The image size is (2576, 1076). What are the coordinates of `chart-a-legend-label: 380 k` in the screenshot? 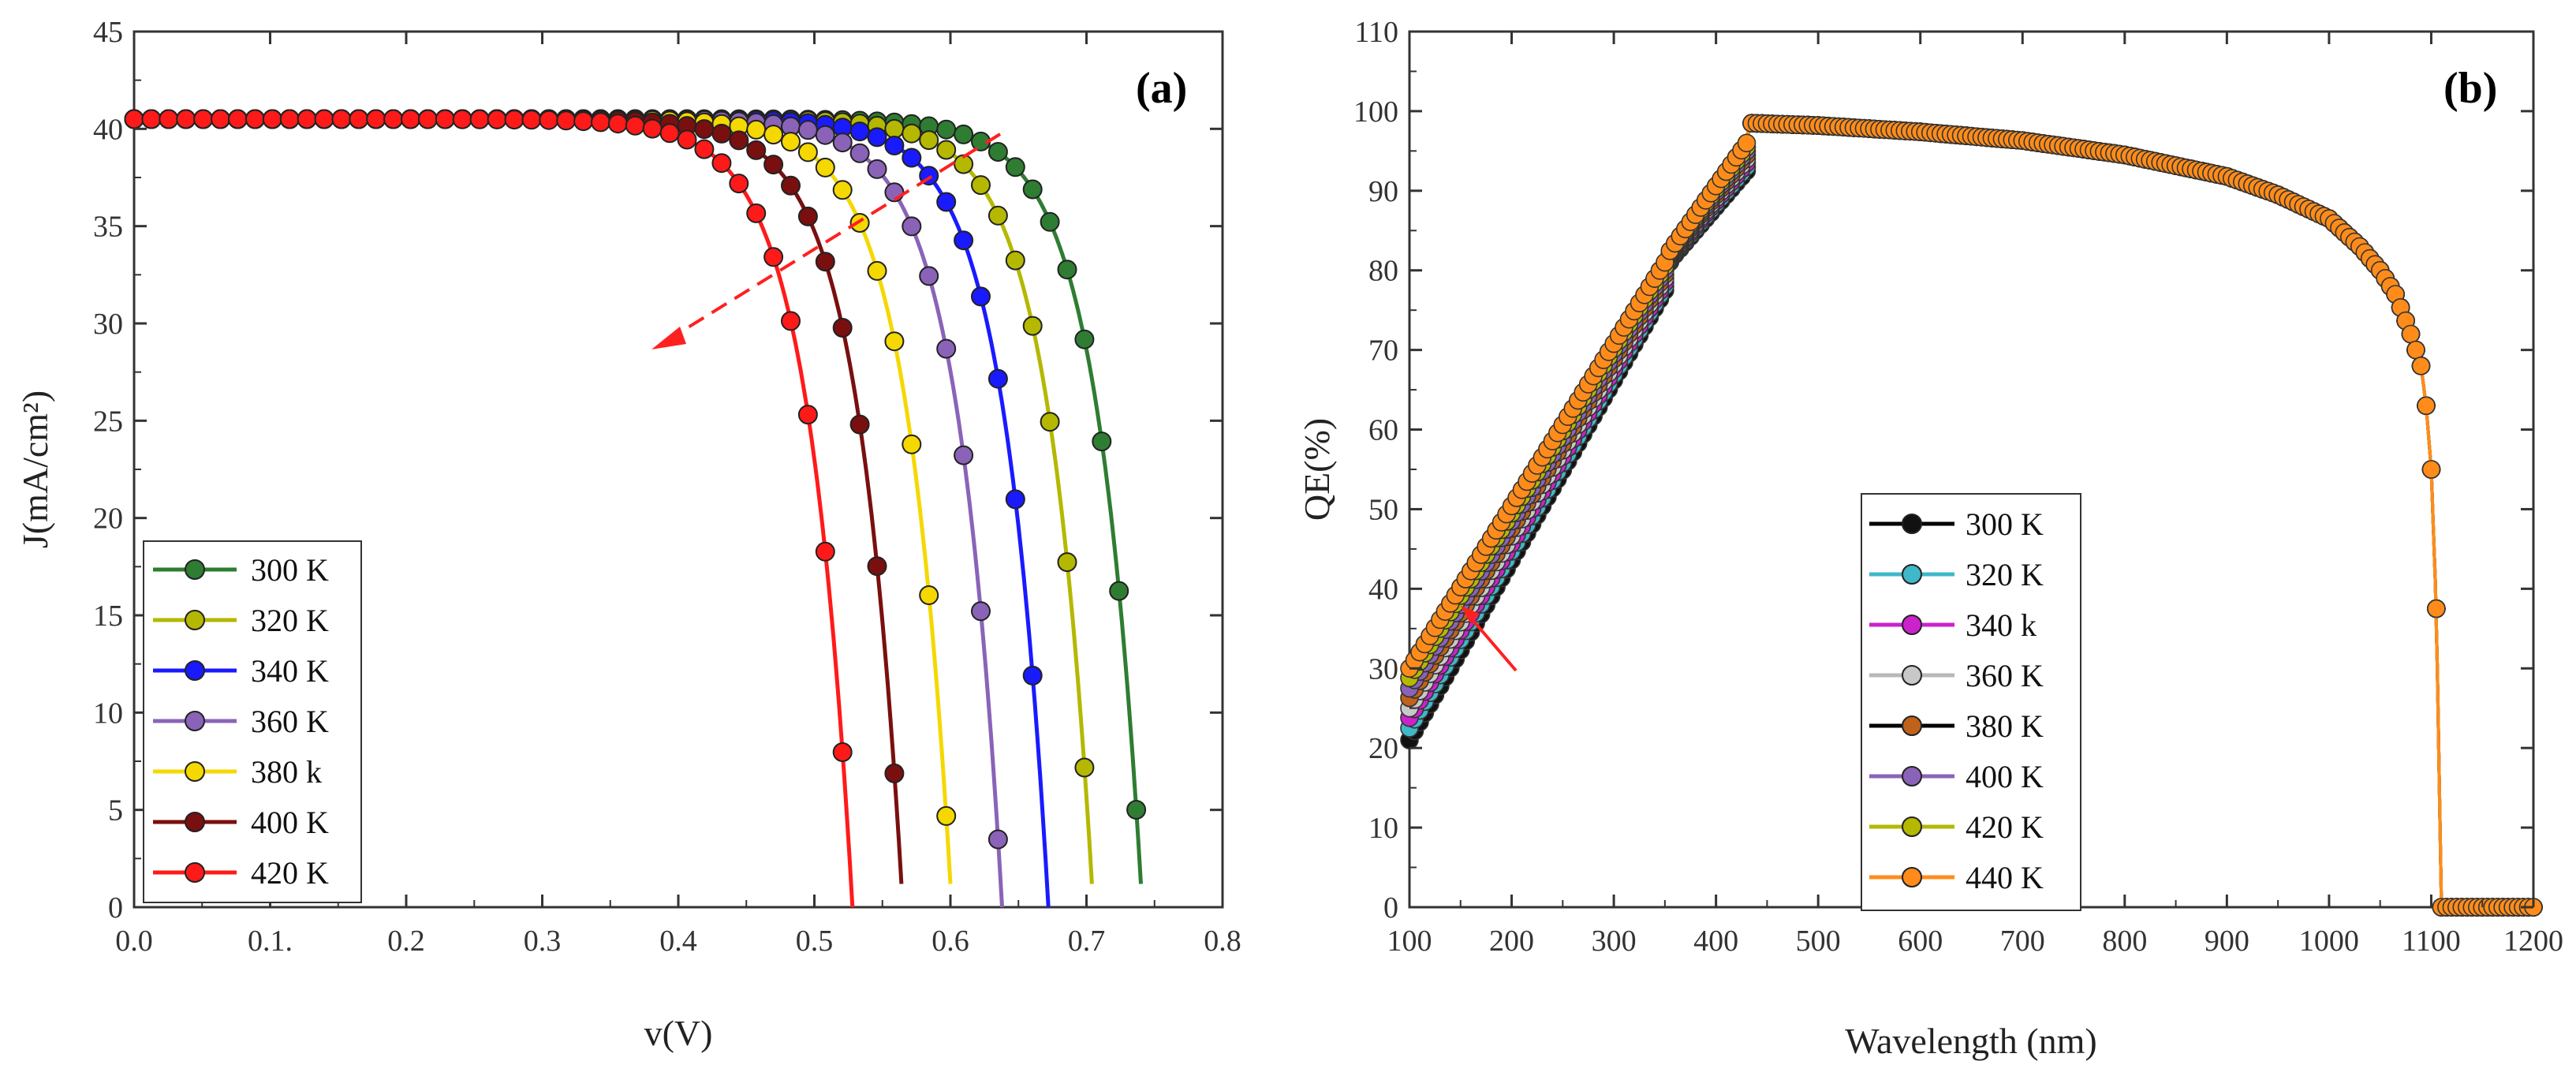 It's located at (286, 772).